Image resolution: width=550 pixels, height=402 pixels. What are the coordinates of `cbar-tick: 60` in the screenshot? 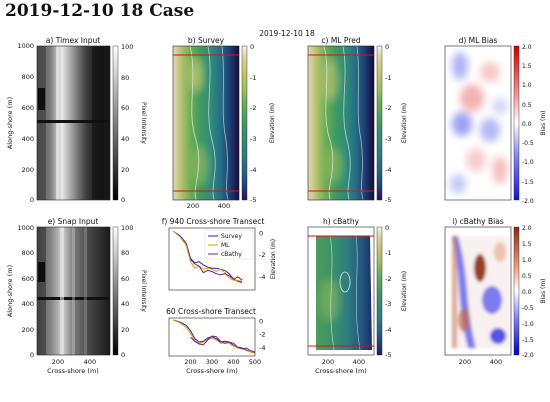 It's located at (125, 279).